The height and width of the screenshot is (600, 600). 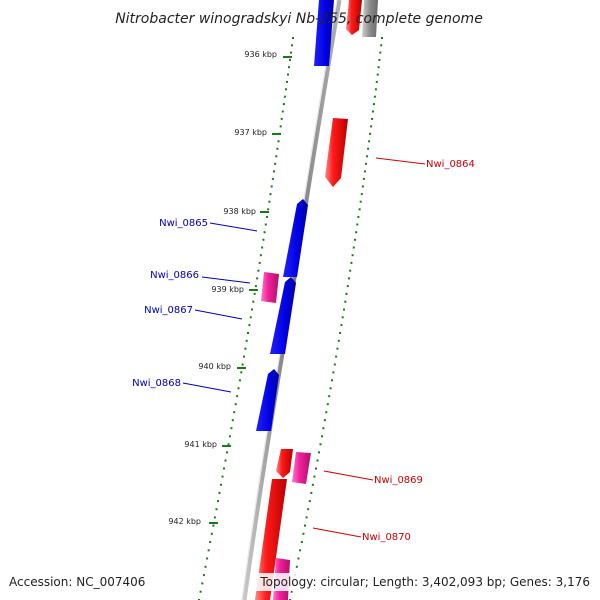 I want to click on reverse-strand-genes, so click(x=295, y=215).